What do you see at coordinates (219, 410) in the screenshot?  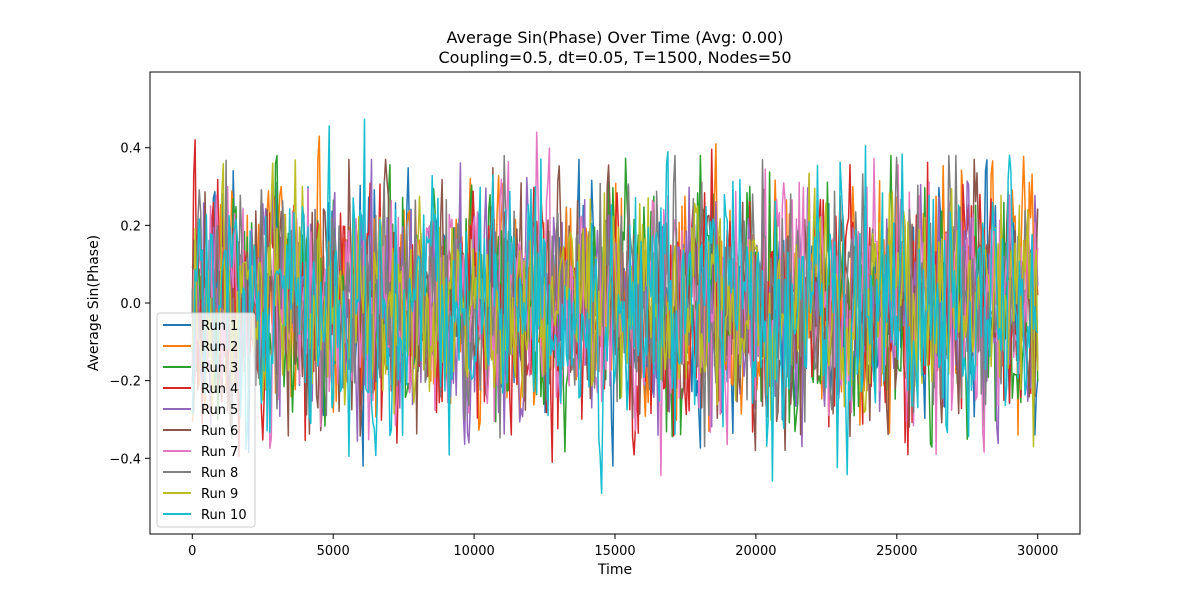 I see `legend-label-run-5: Run 5` at bounding box center [219, 410].